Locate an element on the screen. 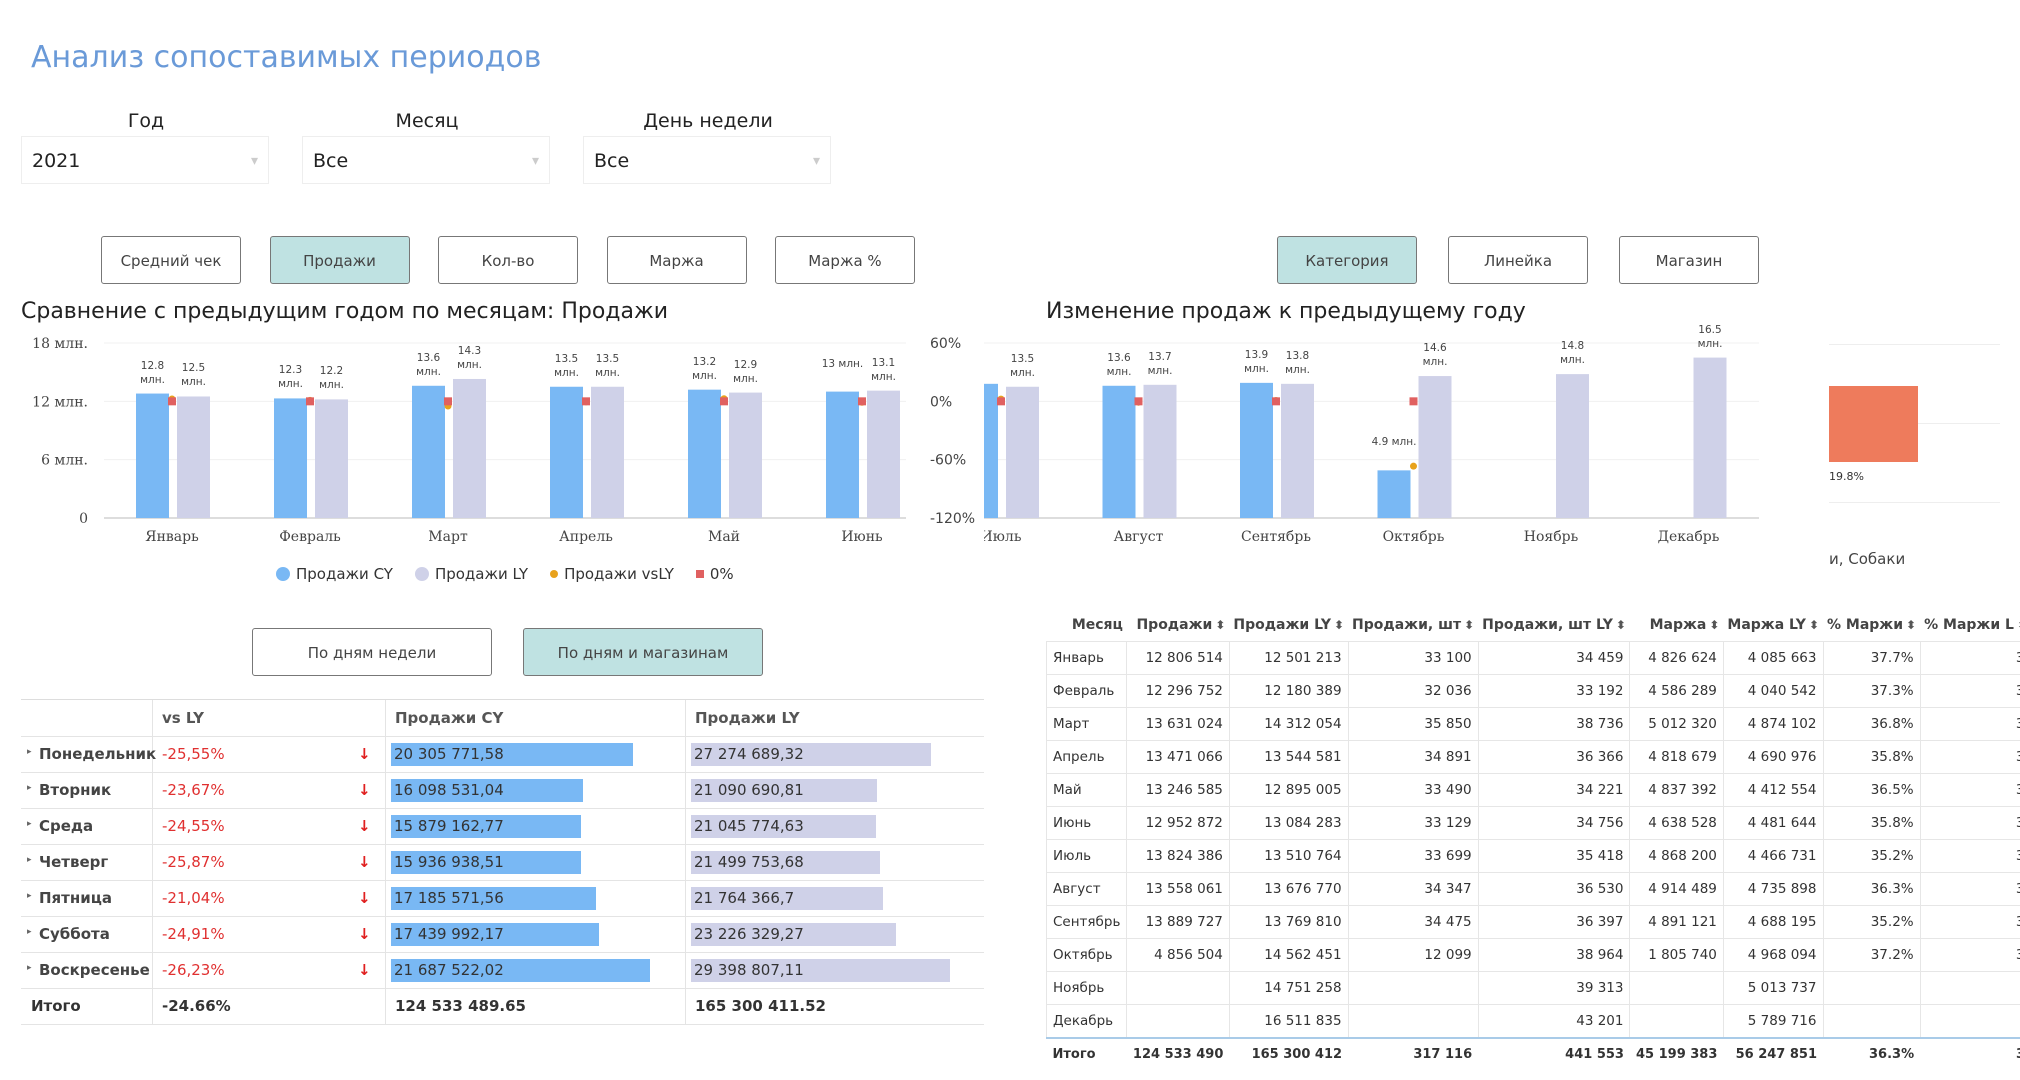 The image size is (2020, 1080). cell: Август is located at coordinates (1086, 889).